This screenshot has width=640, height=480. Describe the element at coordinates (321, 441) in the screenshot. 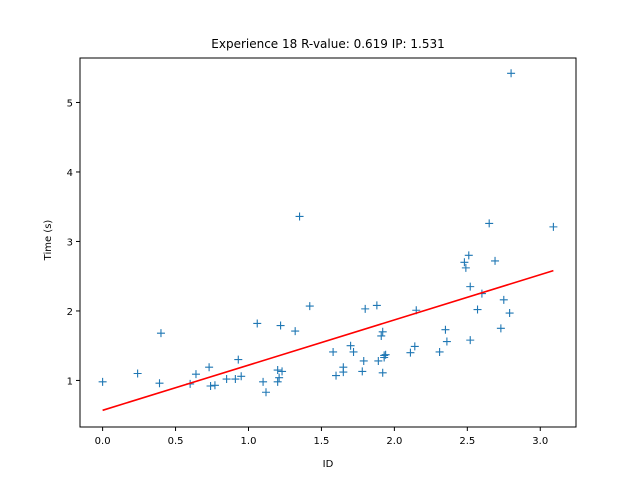

I see `x-tick-label: 1.5` at that location.